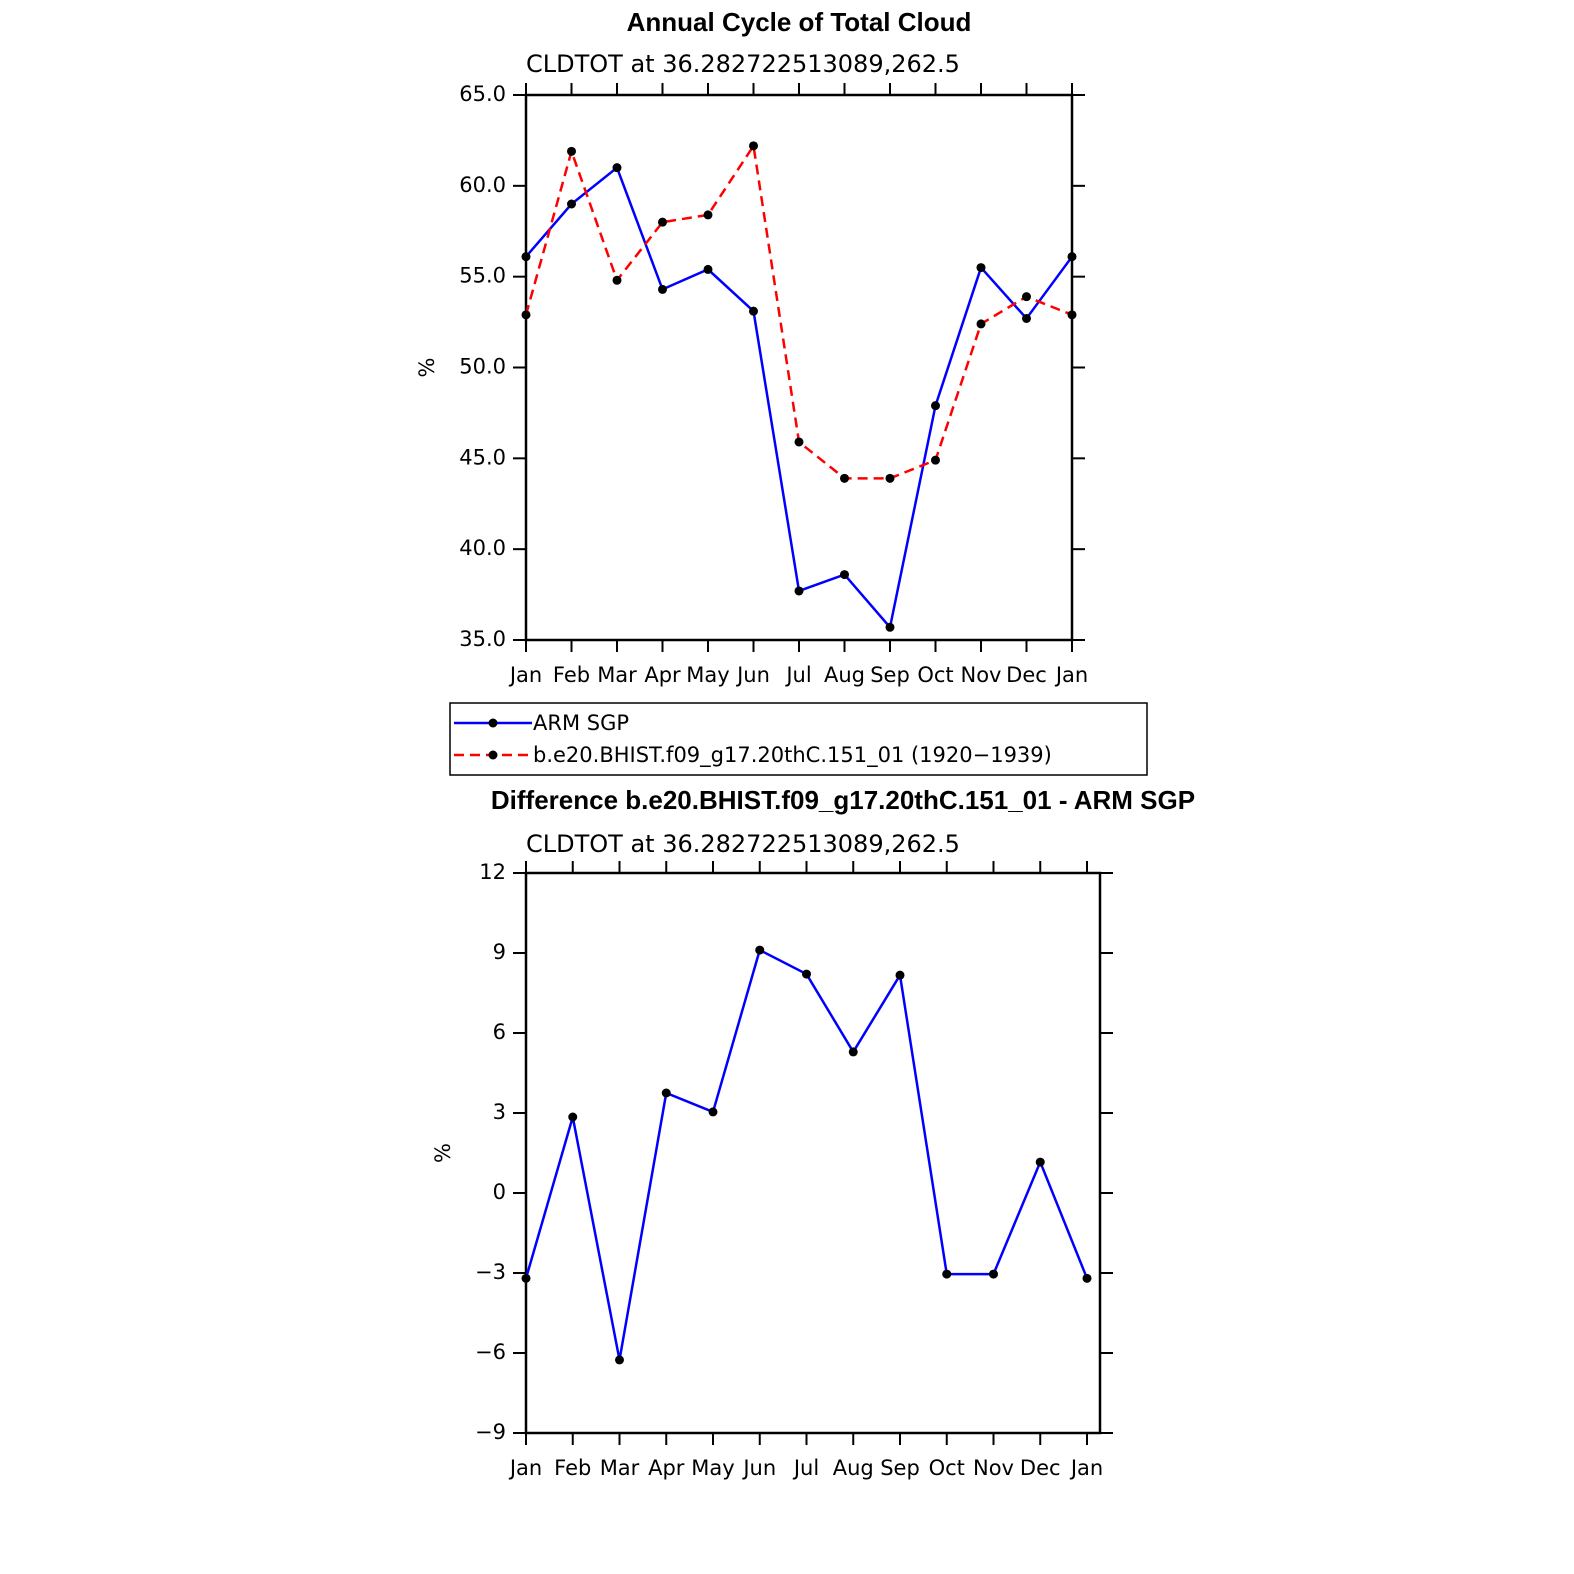  Describe the element at coordinates (499, 1192) in the screenshot. I see `y-tick-label: 0` at that location.